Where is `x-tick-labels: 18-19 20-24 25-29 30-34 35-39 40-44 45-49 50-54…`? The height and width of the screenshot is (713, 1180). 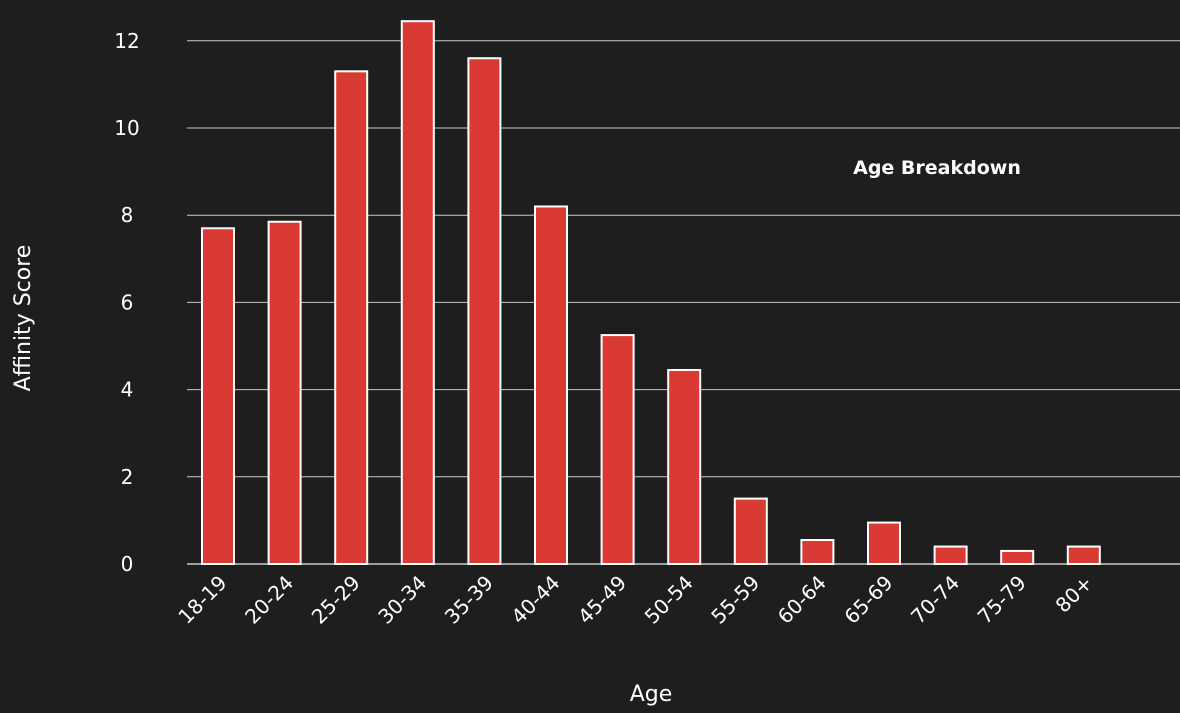
x-tick-labels: 18-19 20-24 25-29 30-34 35-39 40-44 45-49 50-54… is located at coordinates (635, 600).